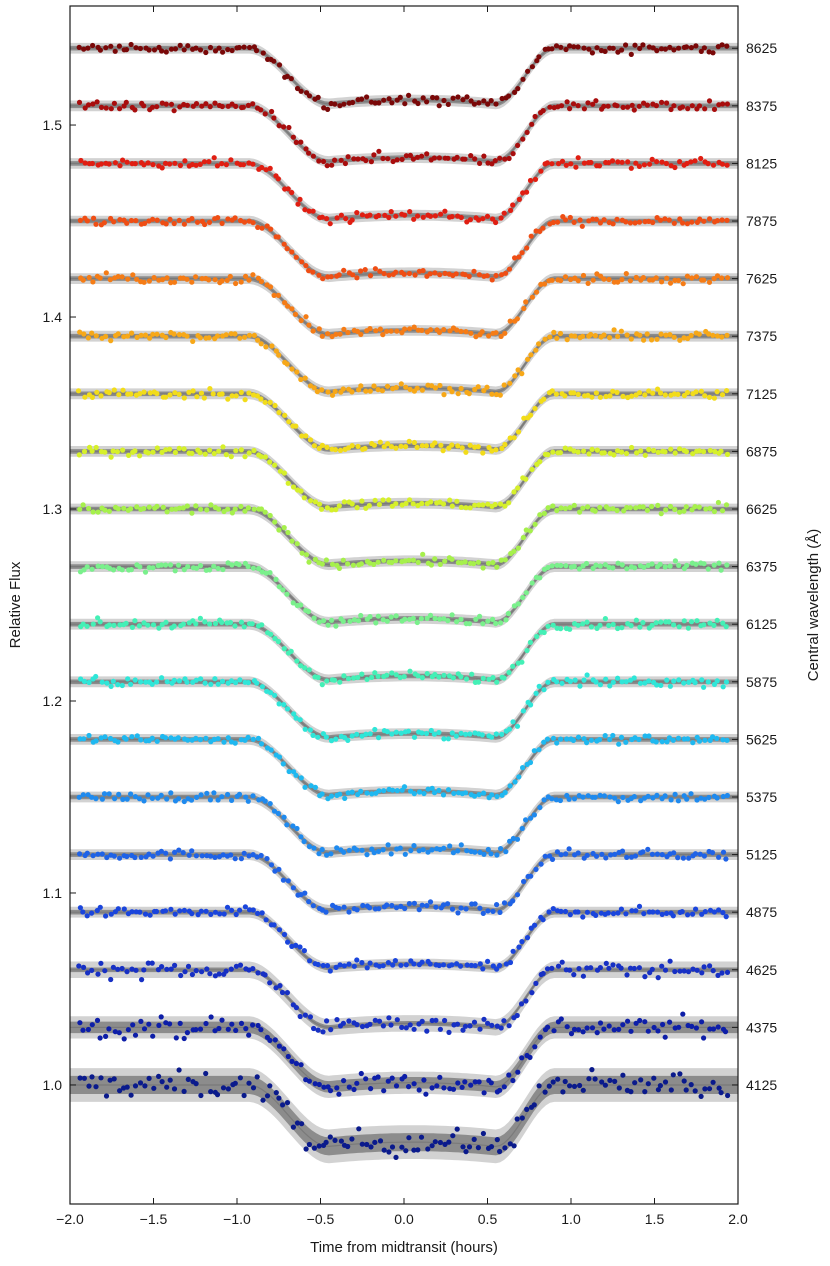 The width and height of the screenshot is (830, 1266). I want to click on y-axis-label: Relative Flux, so click(15, 604).